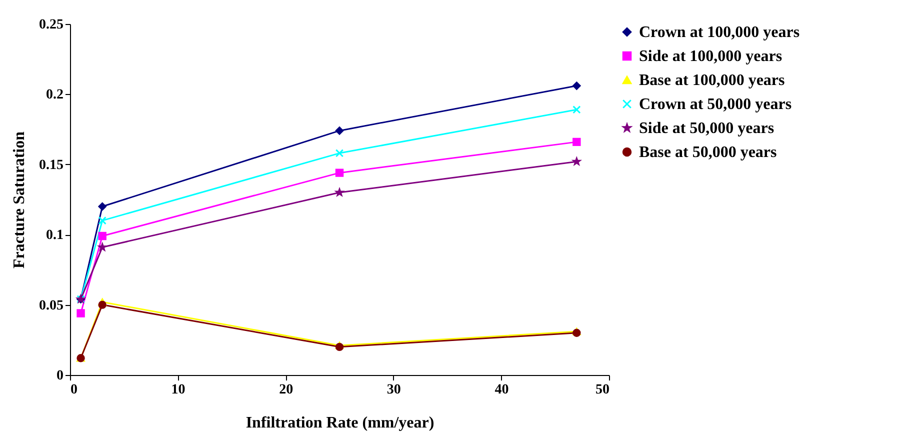 The width and height of the screenshot is (900, 443). What do you see at coordinates (712, 80) in the screenshot?
I see `legend-label: Base at 100,000 years` at bounding box center [712, 80].